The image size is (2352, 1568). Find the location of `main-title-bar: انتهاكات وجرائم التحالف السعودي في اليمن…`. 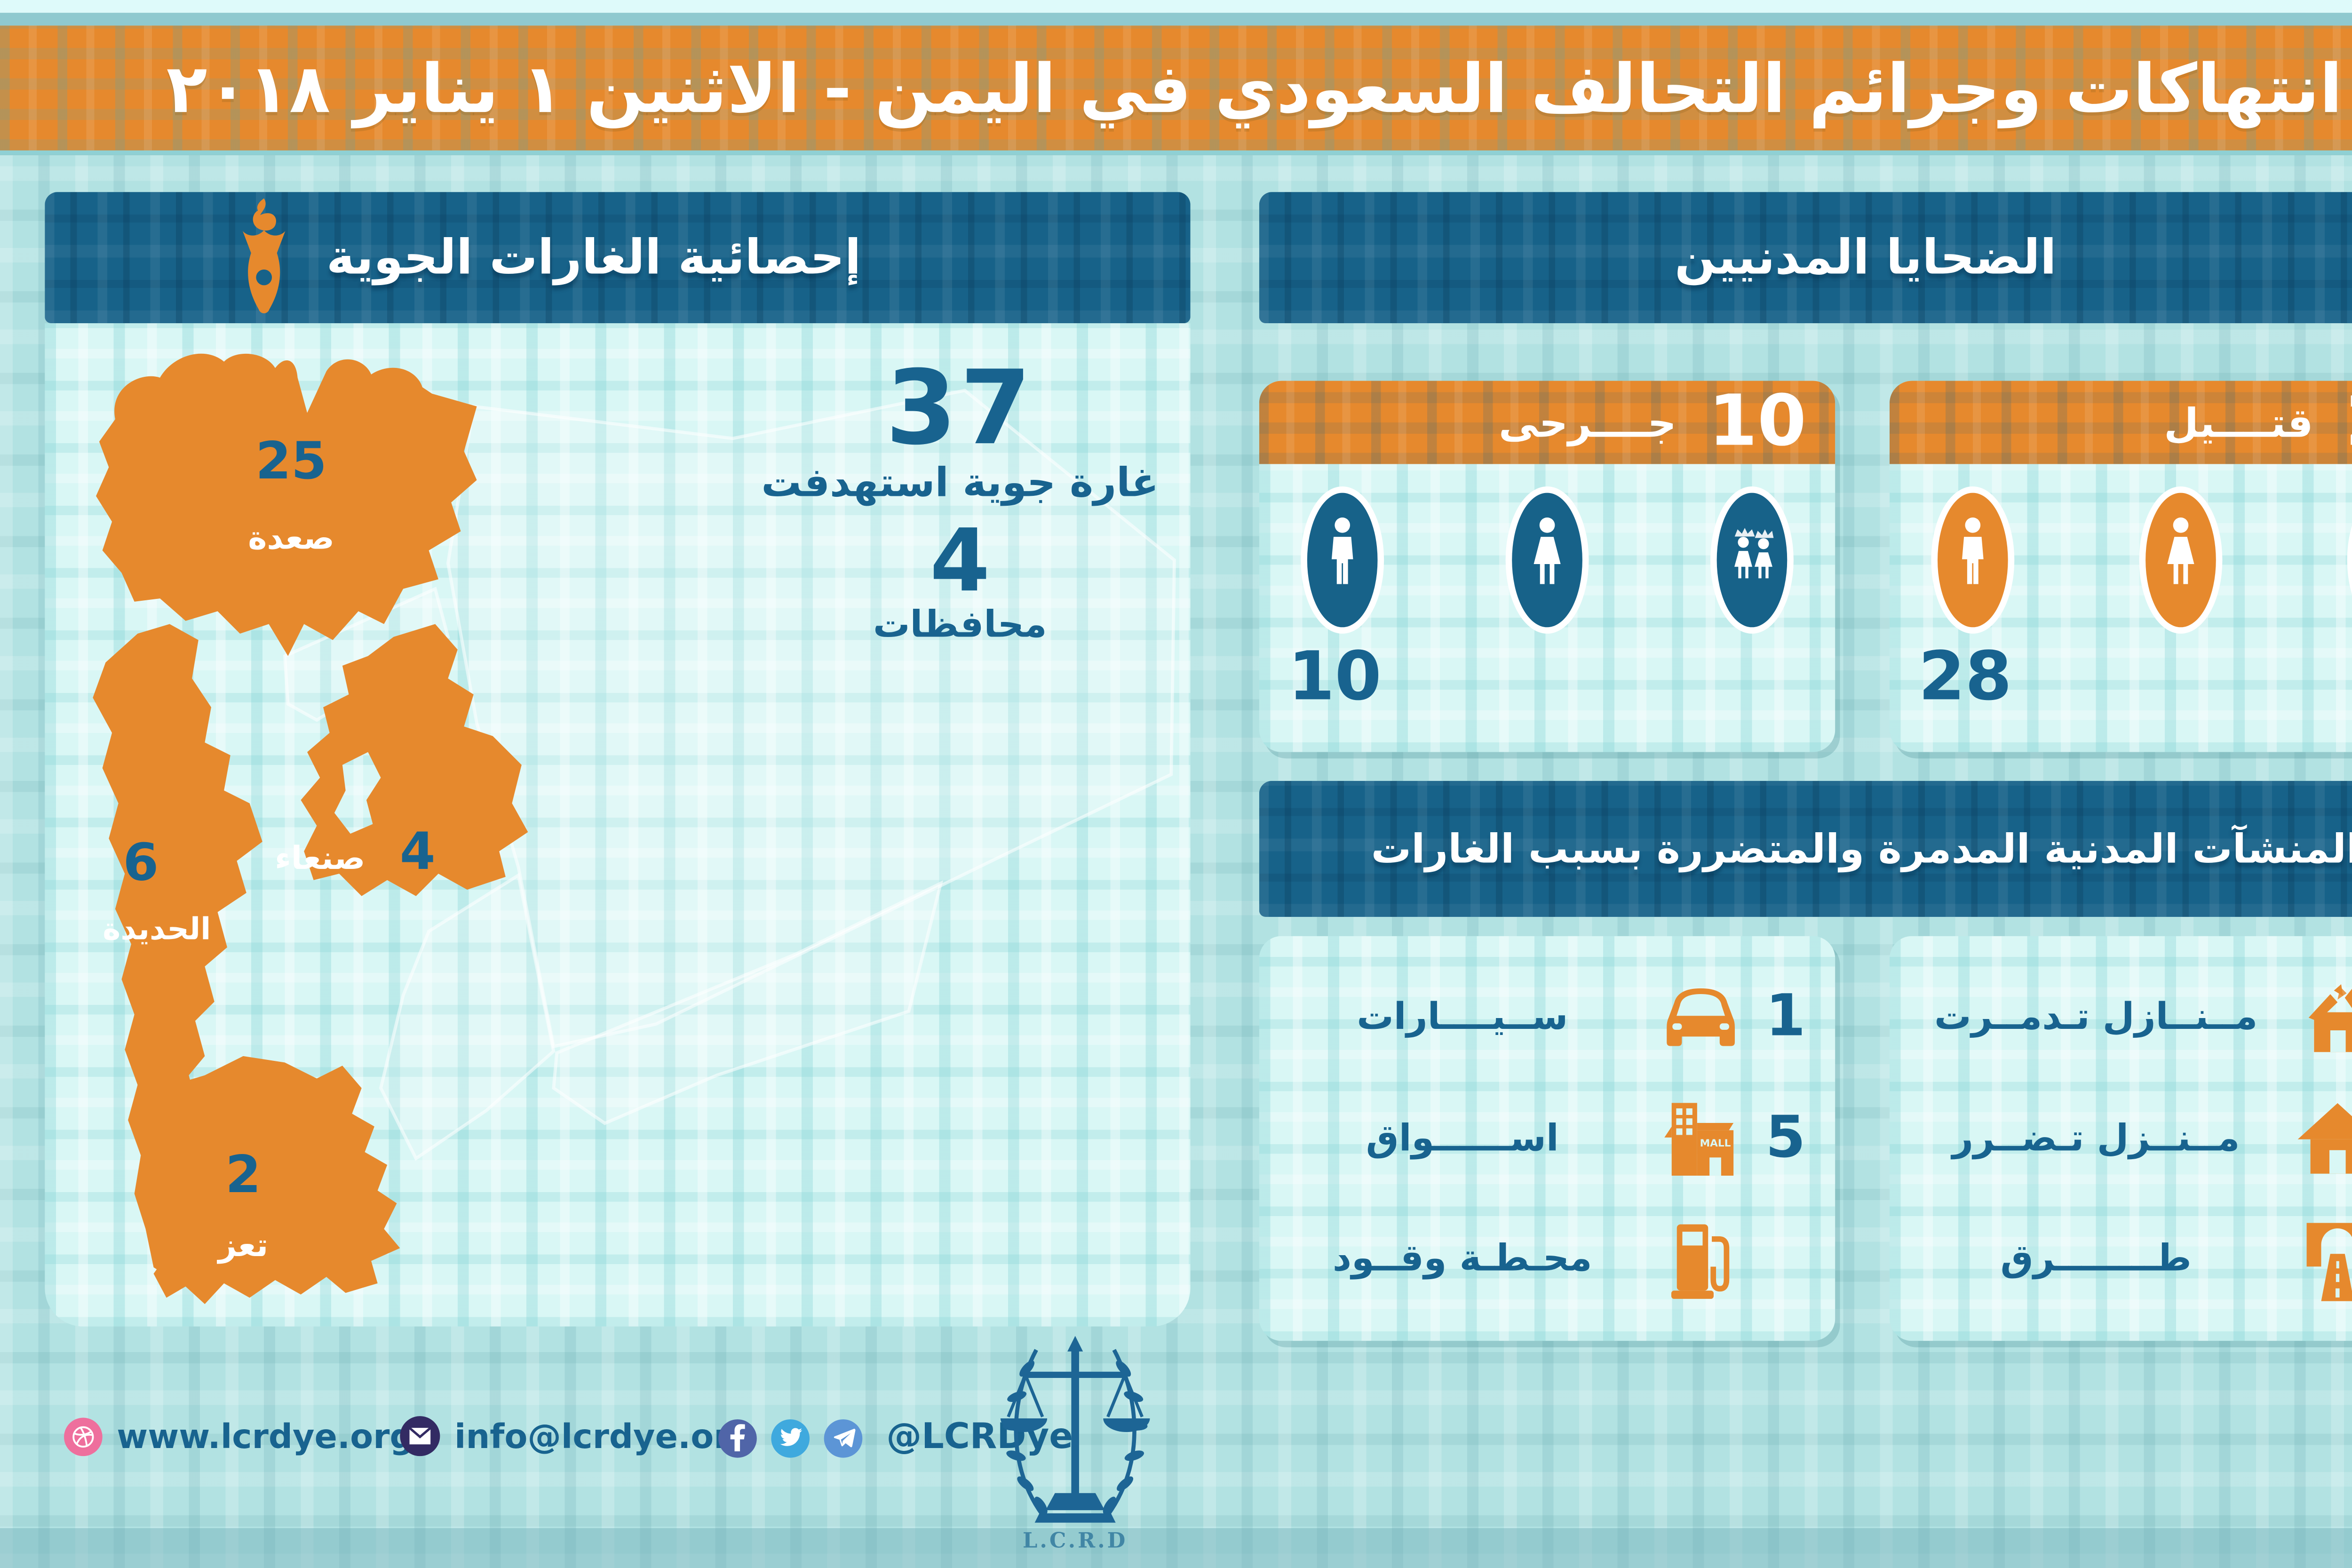

main-title-bar: انتهاكات وجرائم التحالف السعودي في اليمن… is located at coordinates (1176, 90).